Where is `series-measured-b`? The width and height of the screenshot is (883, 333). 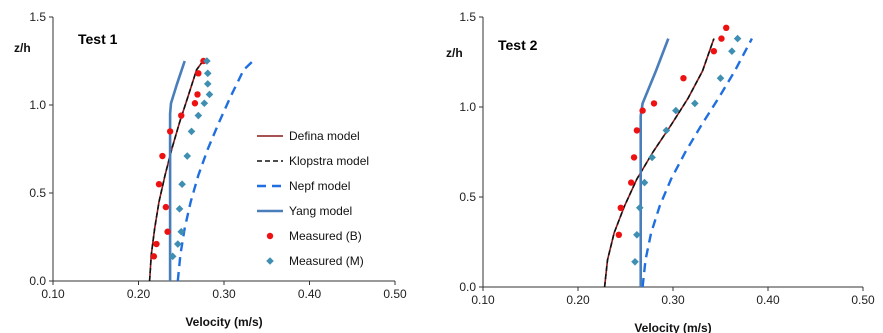 series-measured-b is located at coordinates (178, 158).